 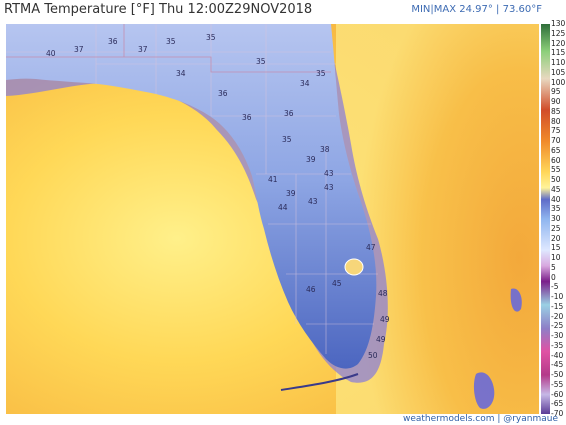 What do you see at coordinates (556, 92) in the screenshot?
I see `scale-tick-label: 95` at bounding box center [556, 92].